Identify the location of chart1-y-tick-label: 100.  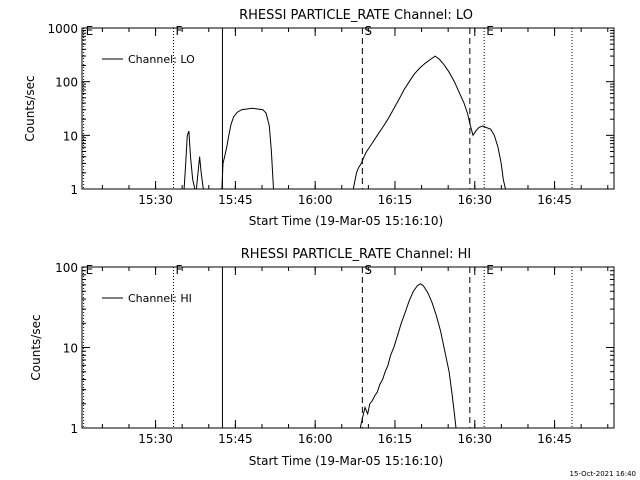
(66, 83).